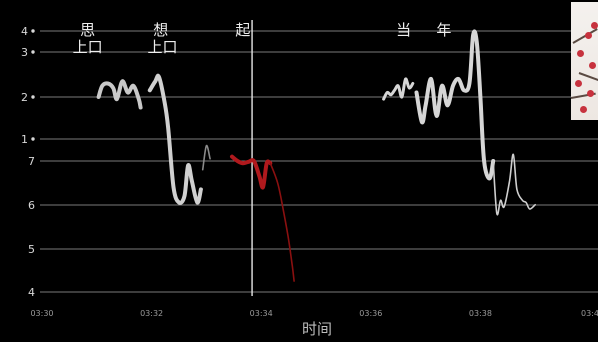 The width and height of the screenshot is (598, 342). Describe the element at coordinates (480, 313) in the screenshot. I see `x-tick-label: 03:38` at that location.